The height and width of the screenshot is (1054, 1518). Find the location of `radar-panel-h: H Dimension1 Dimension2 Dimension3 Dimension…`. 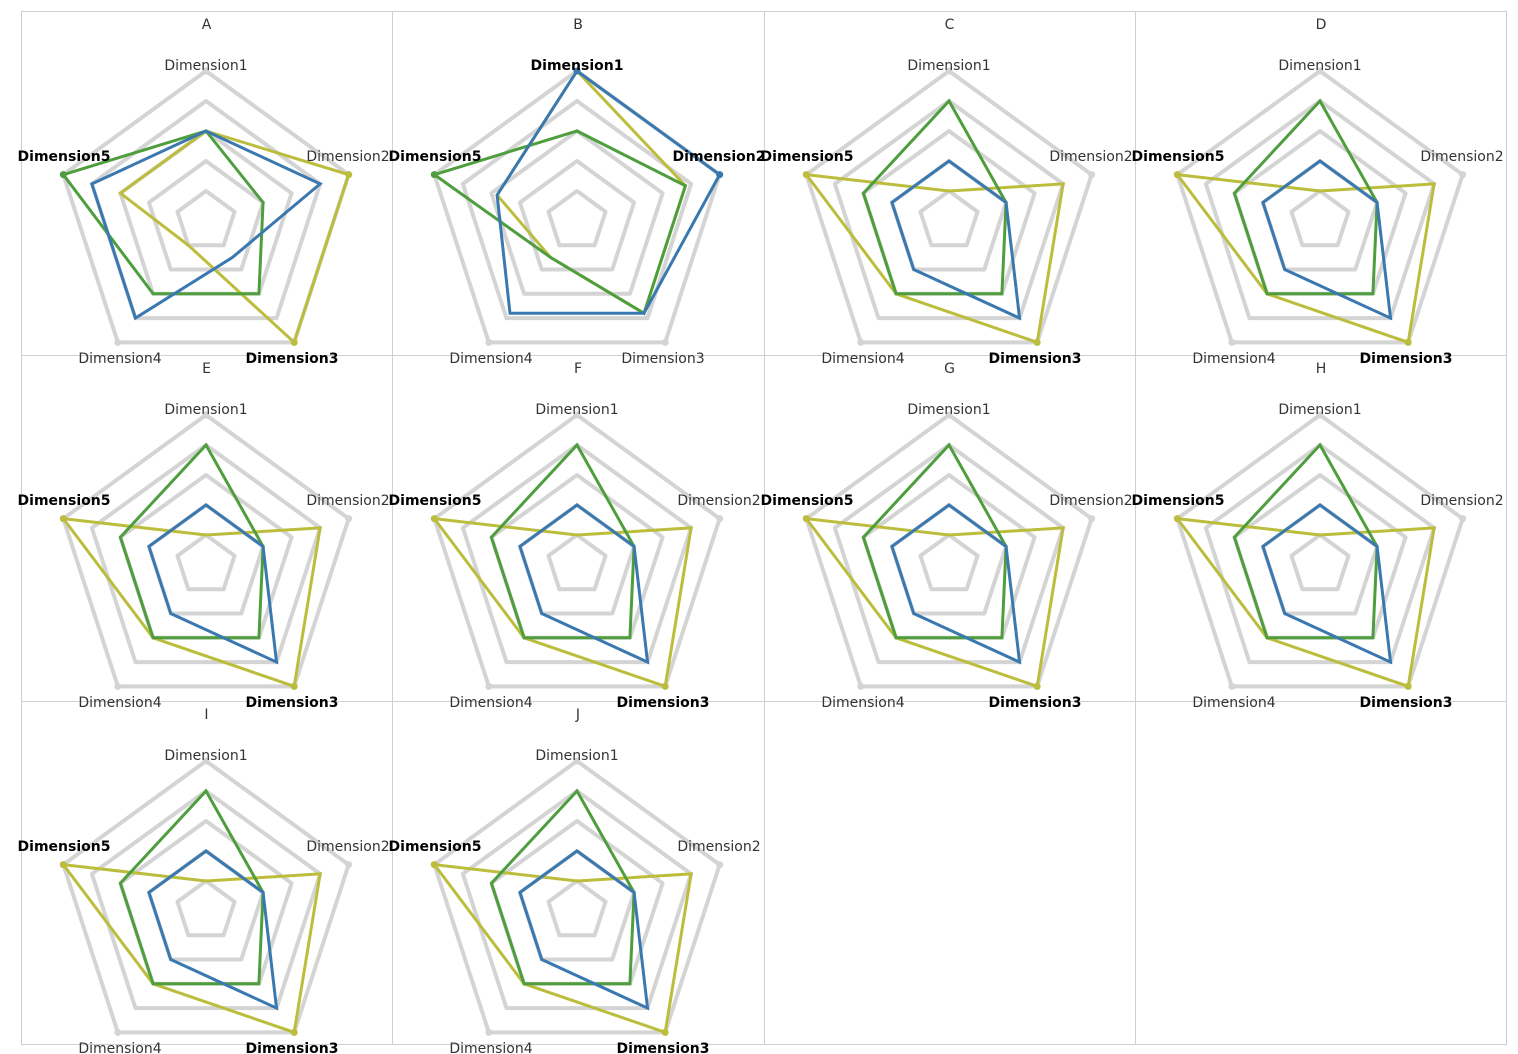

radar-panel-h: H Dimension1 Dimension2 Dimension3 Dimension… is located at coordinates (1319, 533).